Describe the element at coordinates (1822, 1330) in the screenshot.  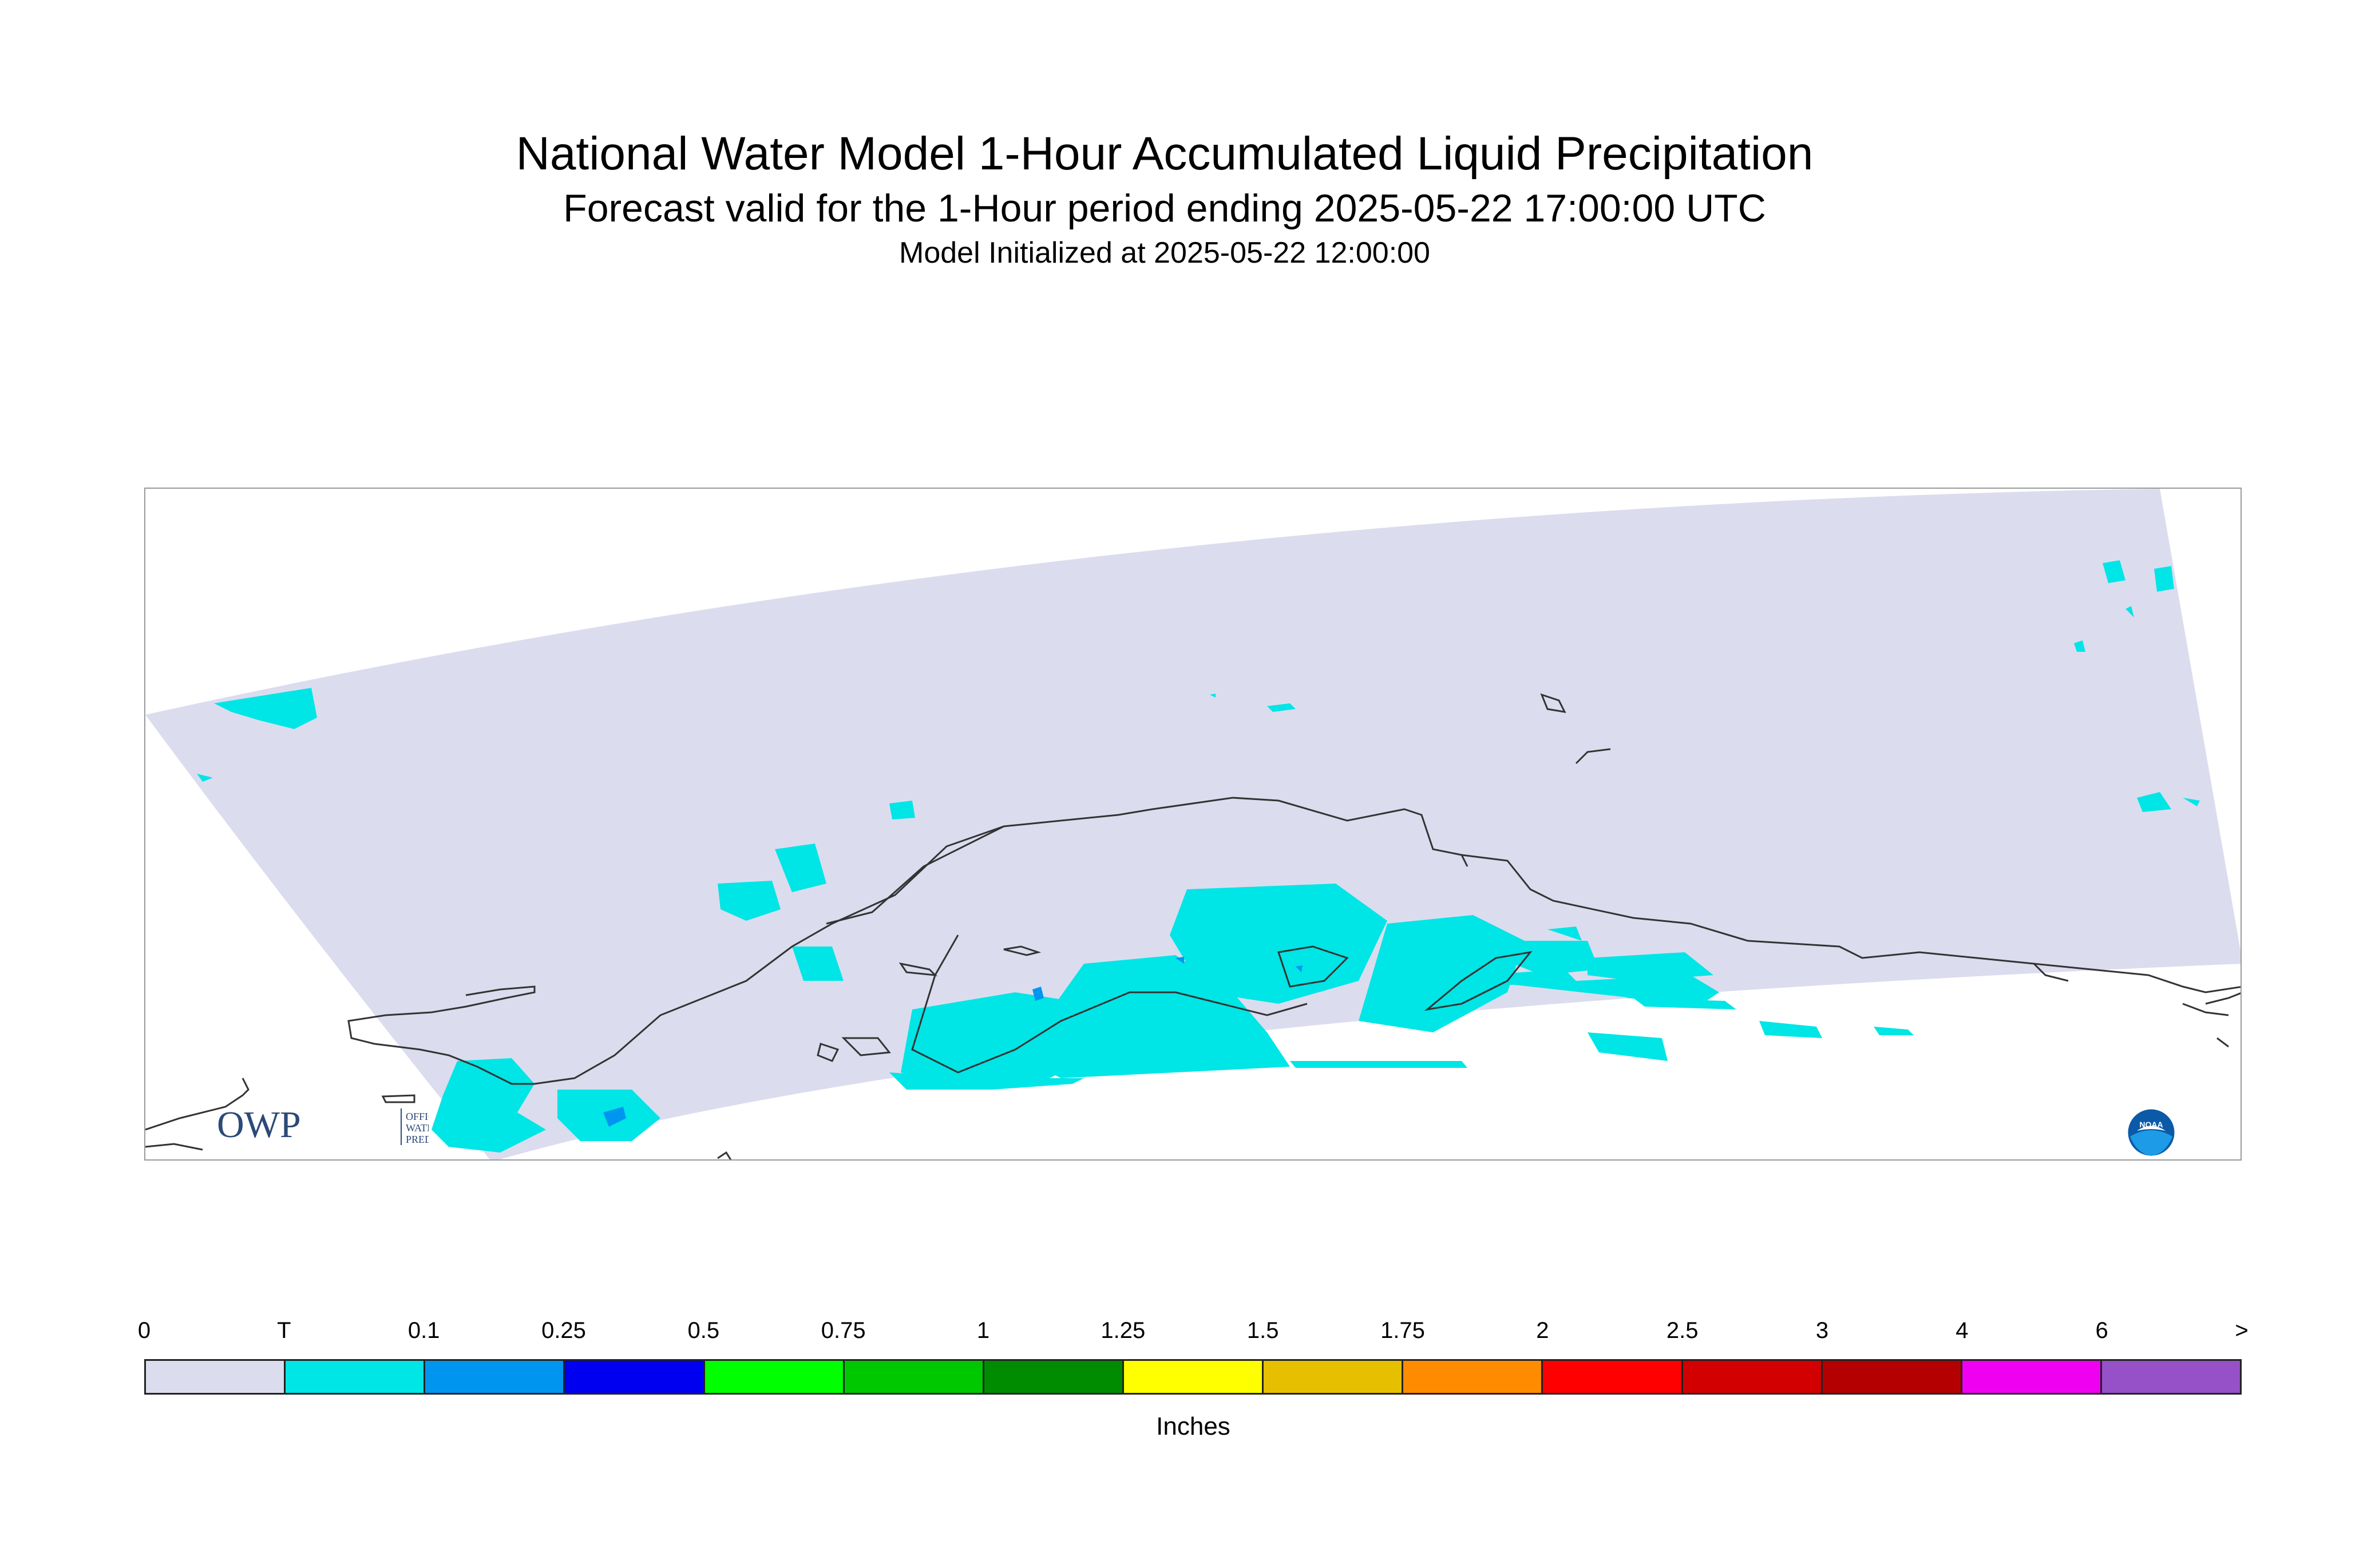
I see `colorbar-tick-label: 3` at that location.